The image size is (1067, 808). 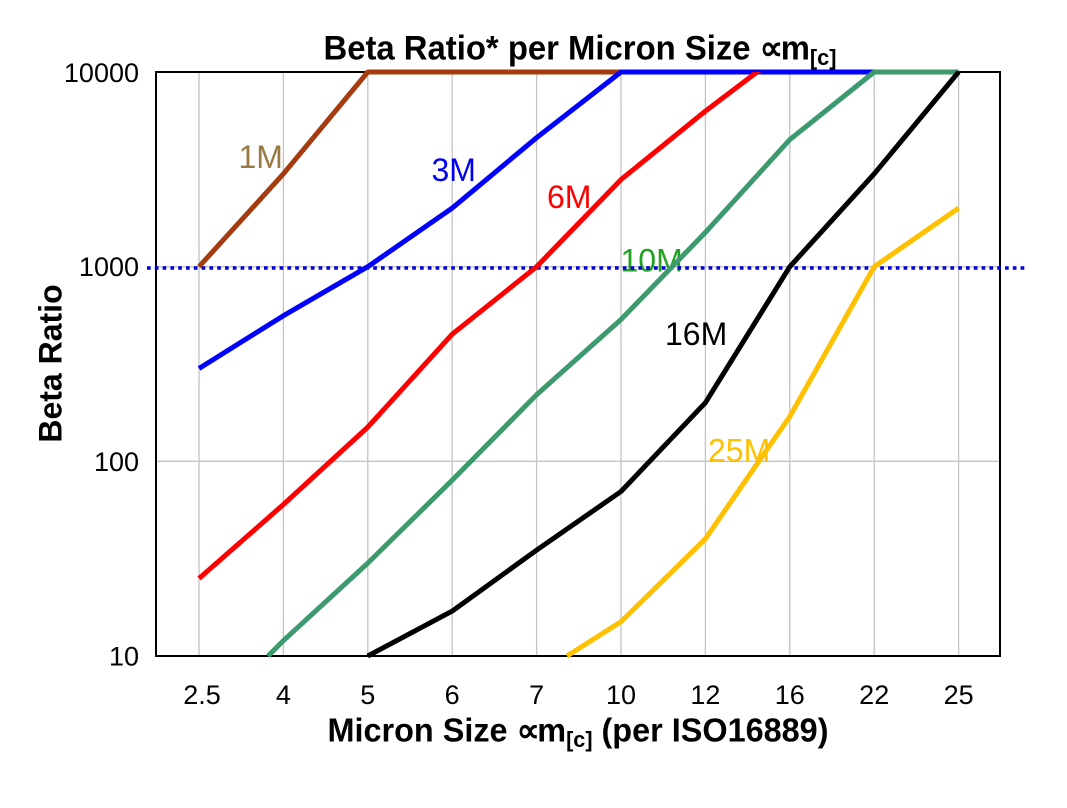 I want to click on svg-text: 5, so click(x=367, y=695).